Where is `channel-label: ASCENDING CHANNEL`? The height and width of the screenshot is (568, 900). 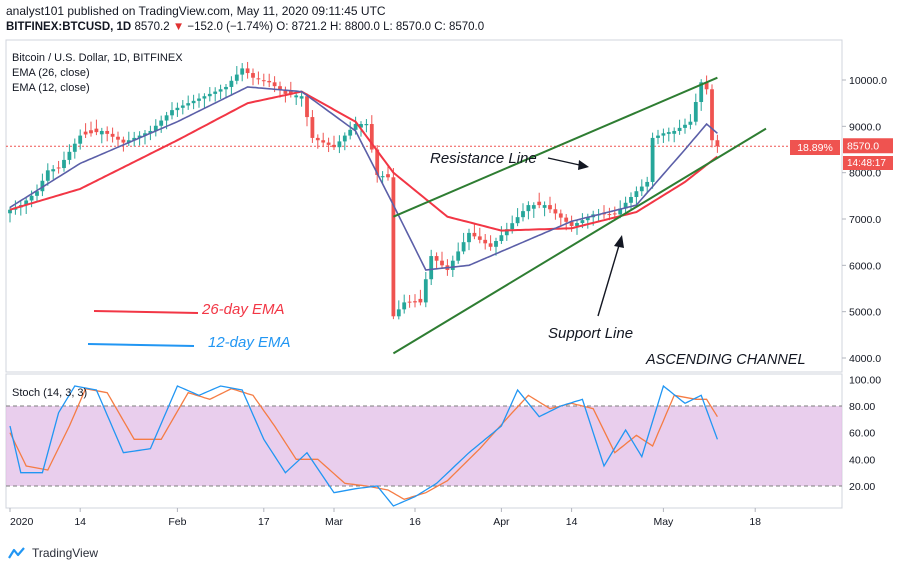
channel-label: ASCENDING CHANNEL is located at coordinates (725, 360).